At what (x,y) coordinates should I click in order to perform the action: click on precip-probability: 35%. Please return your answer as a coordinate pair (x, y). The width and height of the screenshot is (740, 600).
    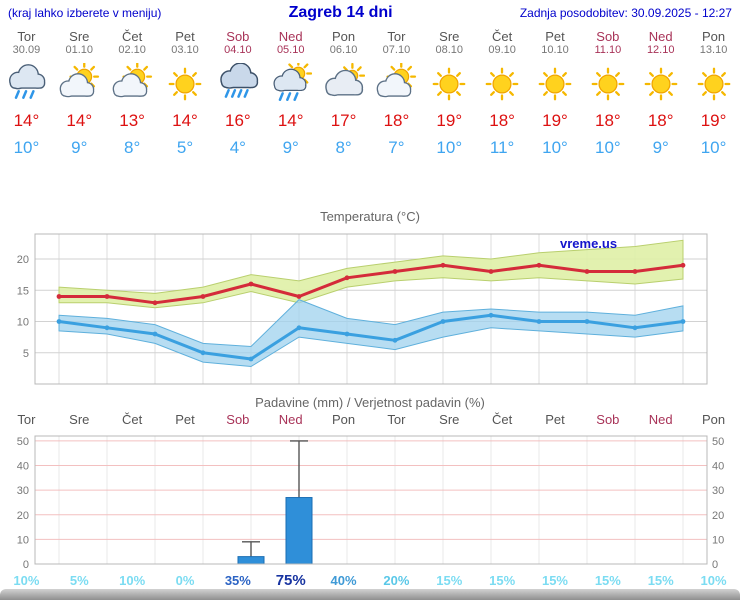
    Looking at the image, I should click on (237, 580).